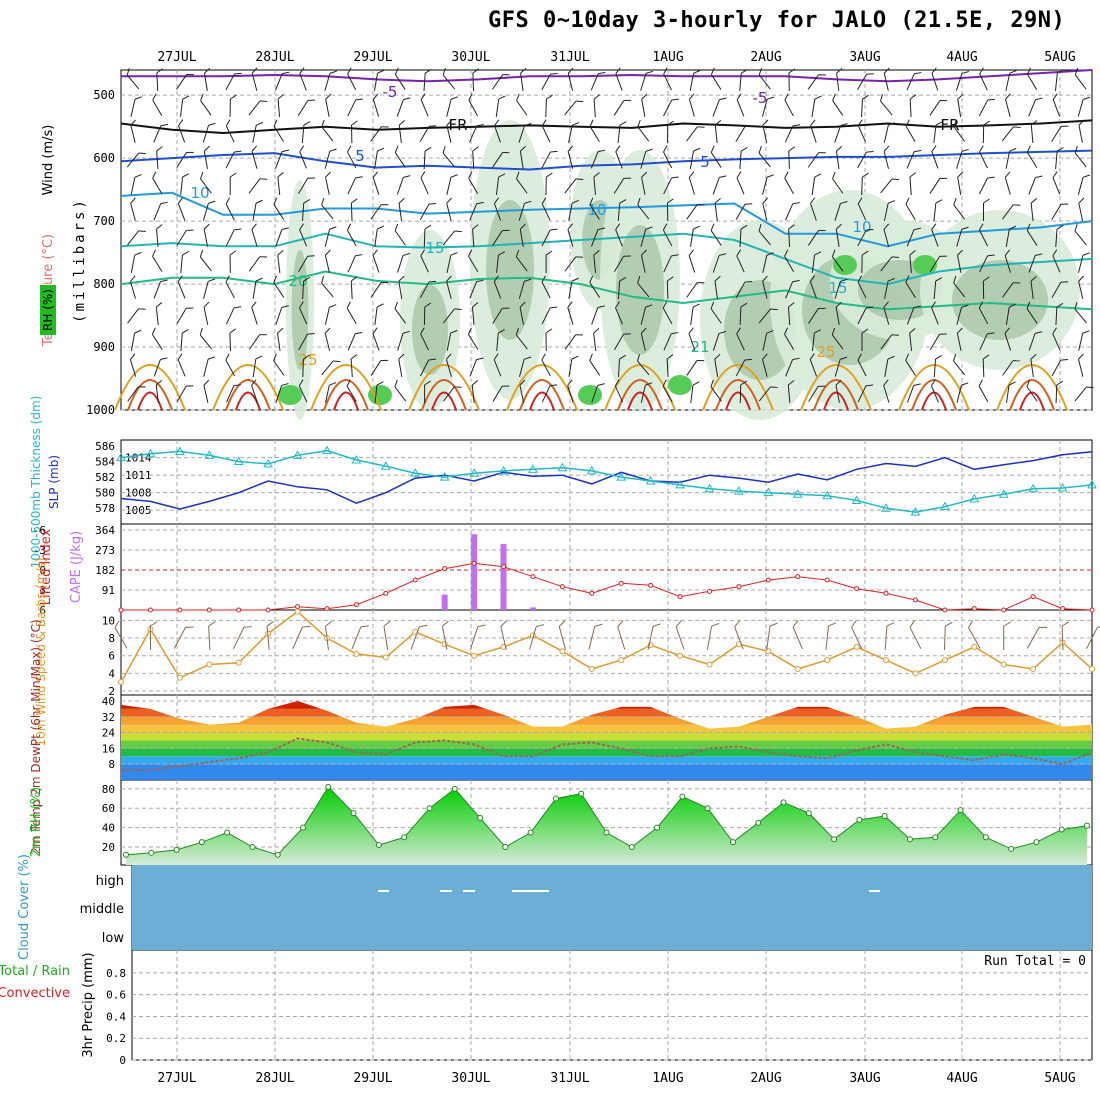 This screenshot has width=1100, height=1100. Describe the element at coordinates (116, 973) in the screenshot. I see `precip-tick: 0.8` at that location.